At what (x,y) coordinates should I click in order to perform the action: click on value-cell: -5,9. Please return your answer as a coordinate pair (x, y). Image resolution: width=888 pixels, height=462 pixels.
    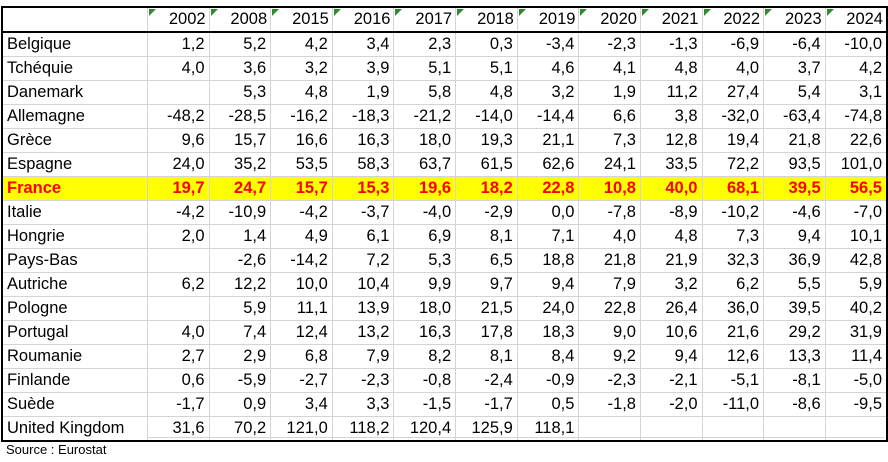
    Looking at the image, I should click on (240, 380).